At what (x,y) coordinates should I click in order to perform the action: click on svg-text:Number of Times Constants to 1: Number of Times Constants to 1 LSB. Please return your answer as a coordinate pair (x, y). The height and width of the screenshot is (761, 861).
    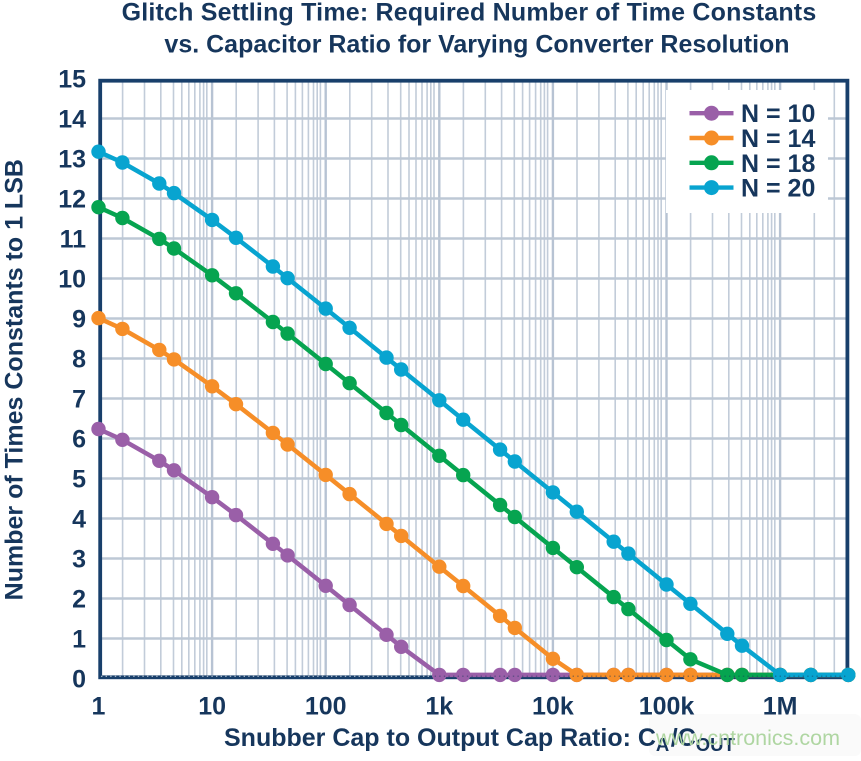
    Looking at the image, I should click on (14, 379).